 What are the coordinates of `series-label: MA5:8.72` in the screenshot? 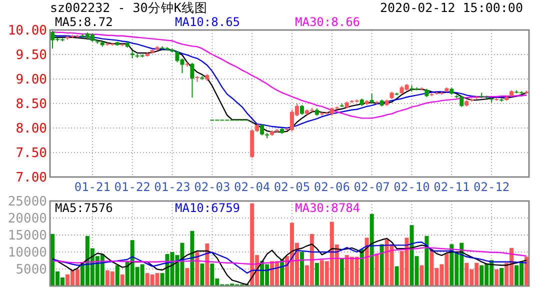 It's located at (84, 22).